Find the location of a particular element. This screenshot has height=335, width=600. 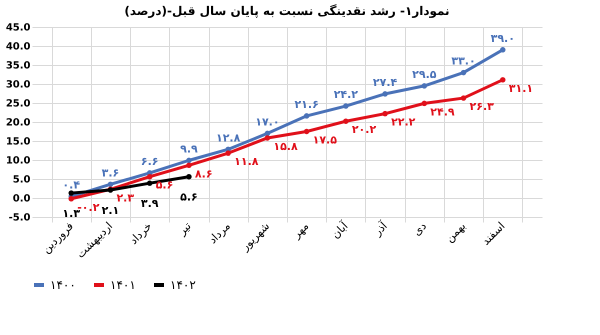

data-label: ۲۴.۹ is located at coordinates (442, 111).